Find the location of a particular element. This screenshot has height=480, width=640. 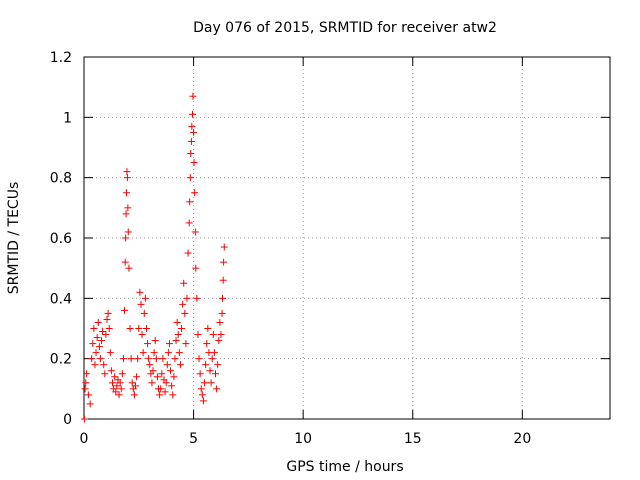

y-tick-labels: 0 0.2 0.4 0.6 0.8 1 1.2 is located at coordinates (61, 239).